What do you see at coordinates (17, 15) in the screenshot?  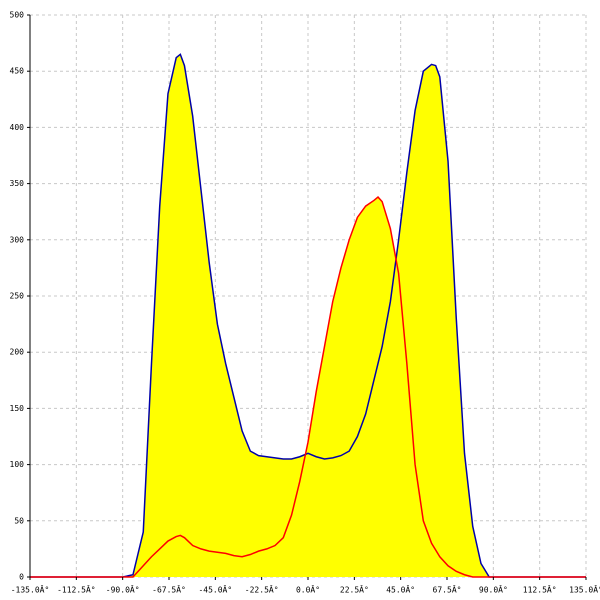 I see `y-tick-label: 500` at bounding box center [17, 15].